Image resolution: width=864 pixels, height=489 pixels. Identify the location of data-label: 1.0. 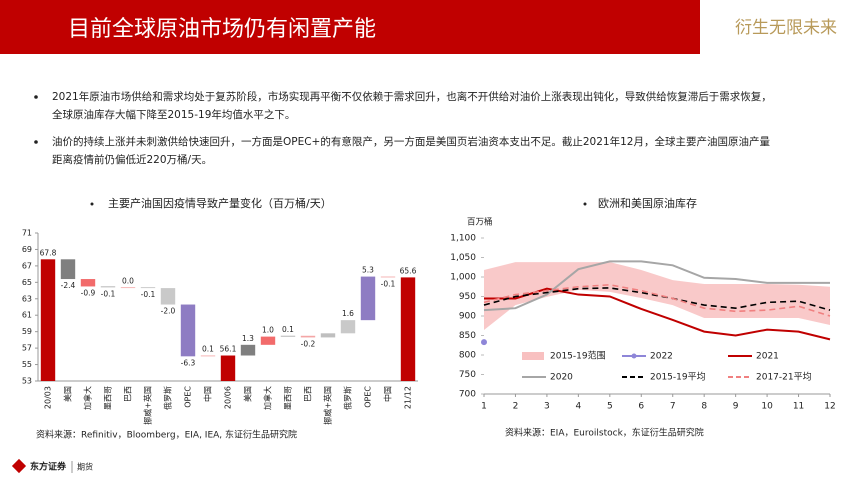
(268, 330).